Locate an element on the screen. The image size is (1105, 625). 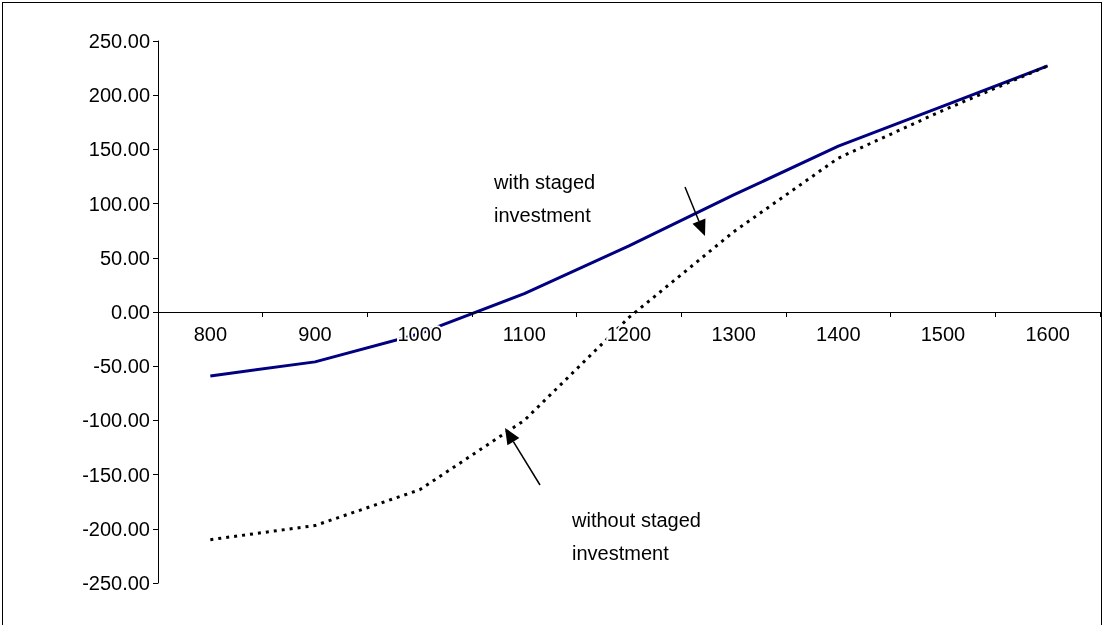
y-tick-label: 50.00 is located at coordinates (124, 257).